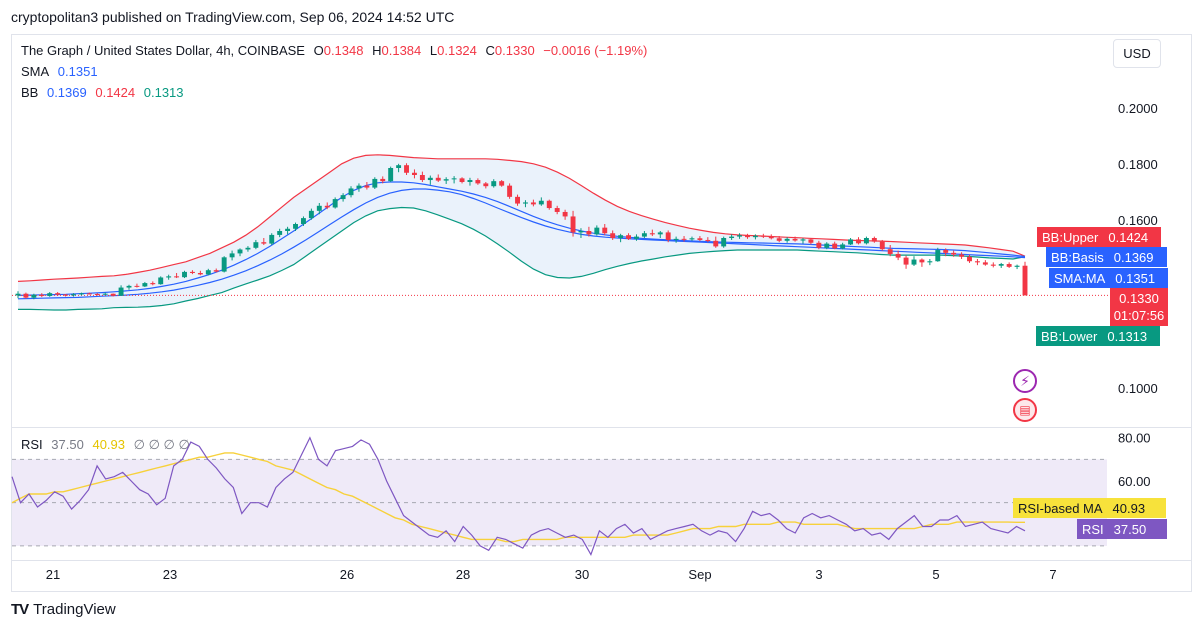 This screenshot has width=1200, height=632. What do you see at coordinates (108, 445) in the screenshot?
I see `rsi-legend: RSI 37.50 40.93 ∅ ∅ ∅ ∅` at bounding box center [108, 445].